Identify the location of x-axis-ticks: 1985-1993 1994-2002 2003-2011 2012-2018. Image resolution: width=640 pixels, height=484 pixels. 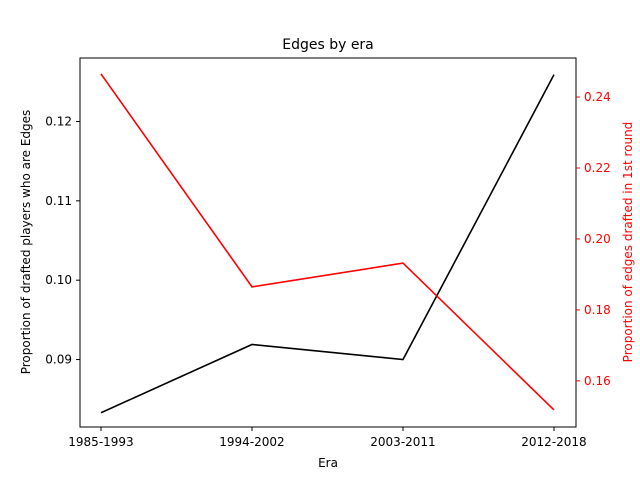
(327, 438).